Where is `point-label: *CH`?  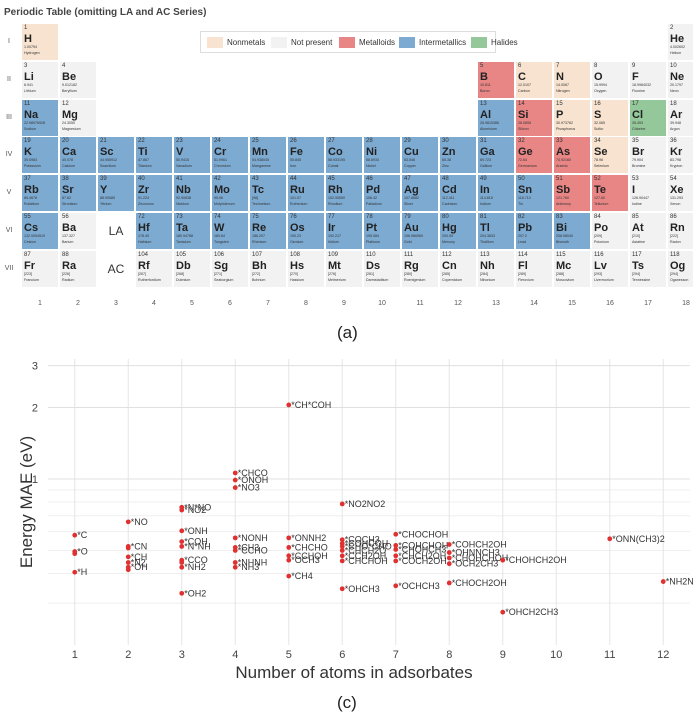 point-label: *CH is located at coordinates (139, 557).